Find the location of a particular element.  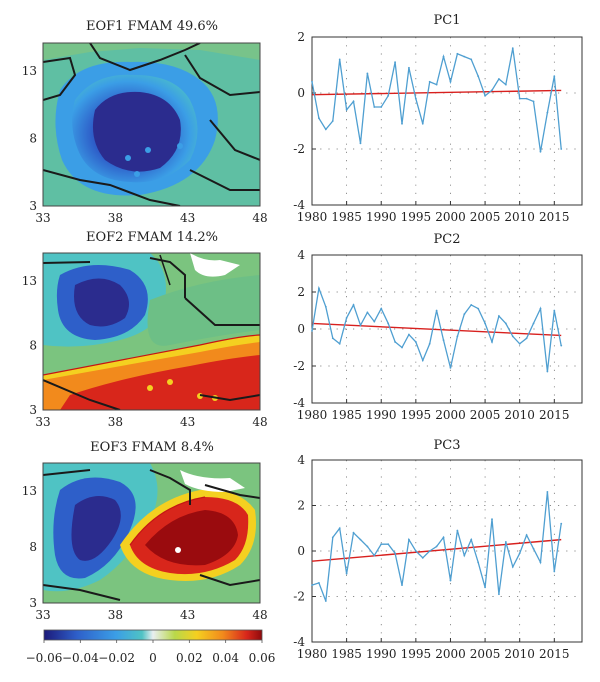

plot-frame is located at coordinates (447, 121).